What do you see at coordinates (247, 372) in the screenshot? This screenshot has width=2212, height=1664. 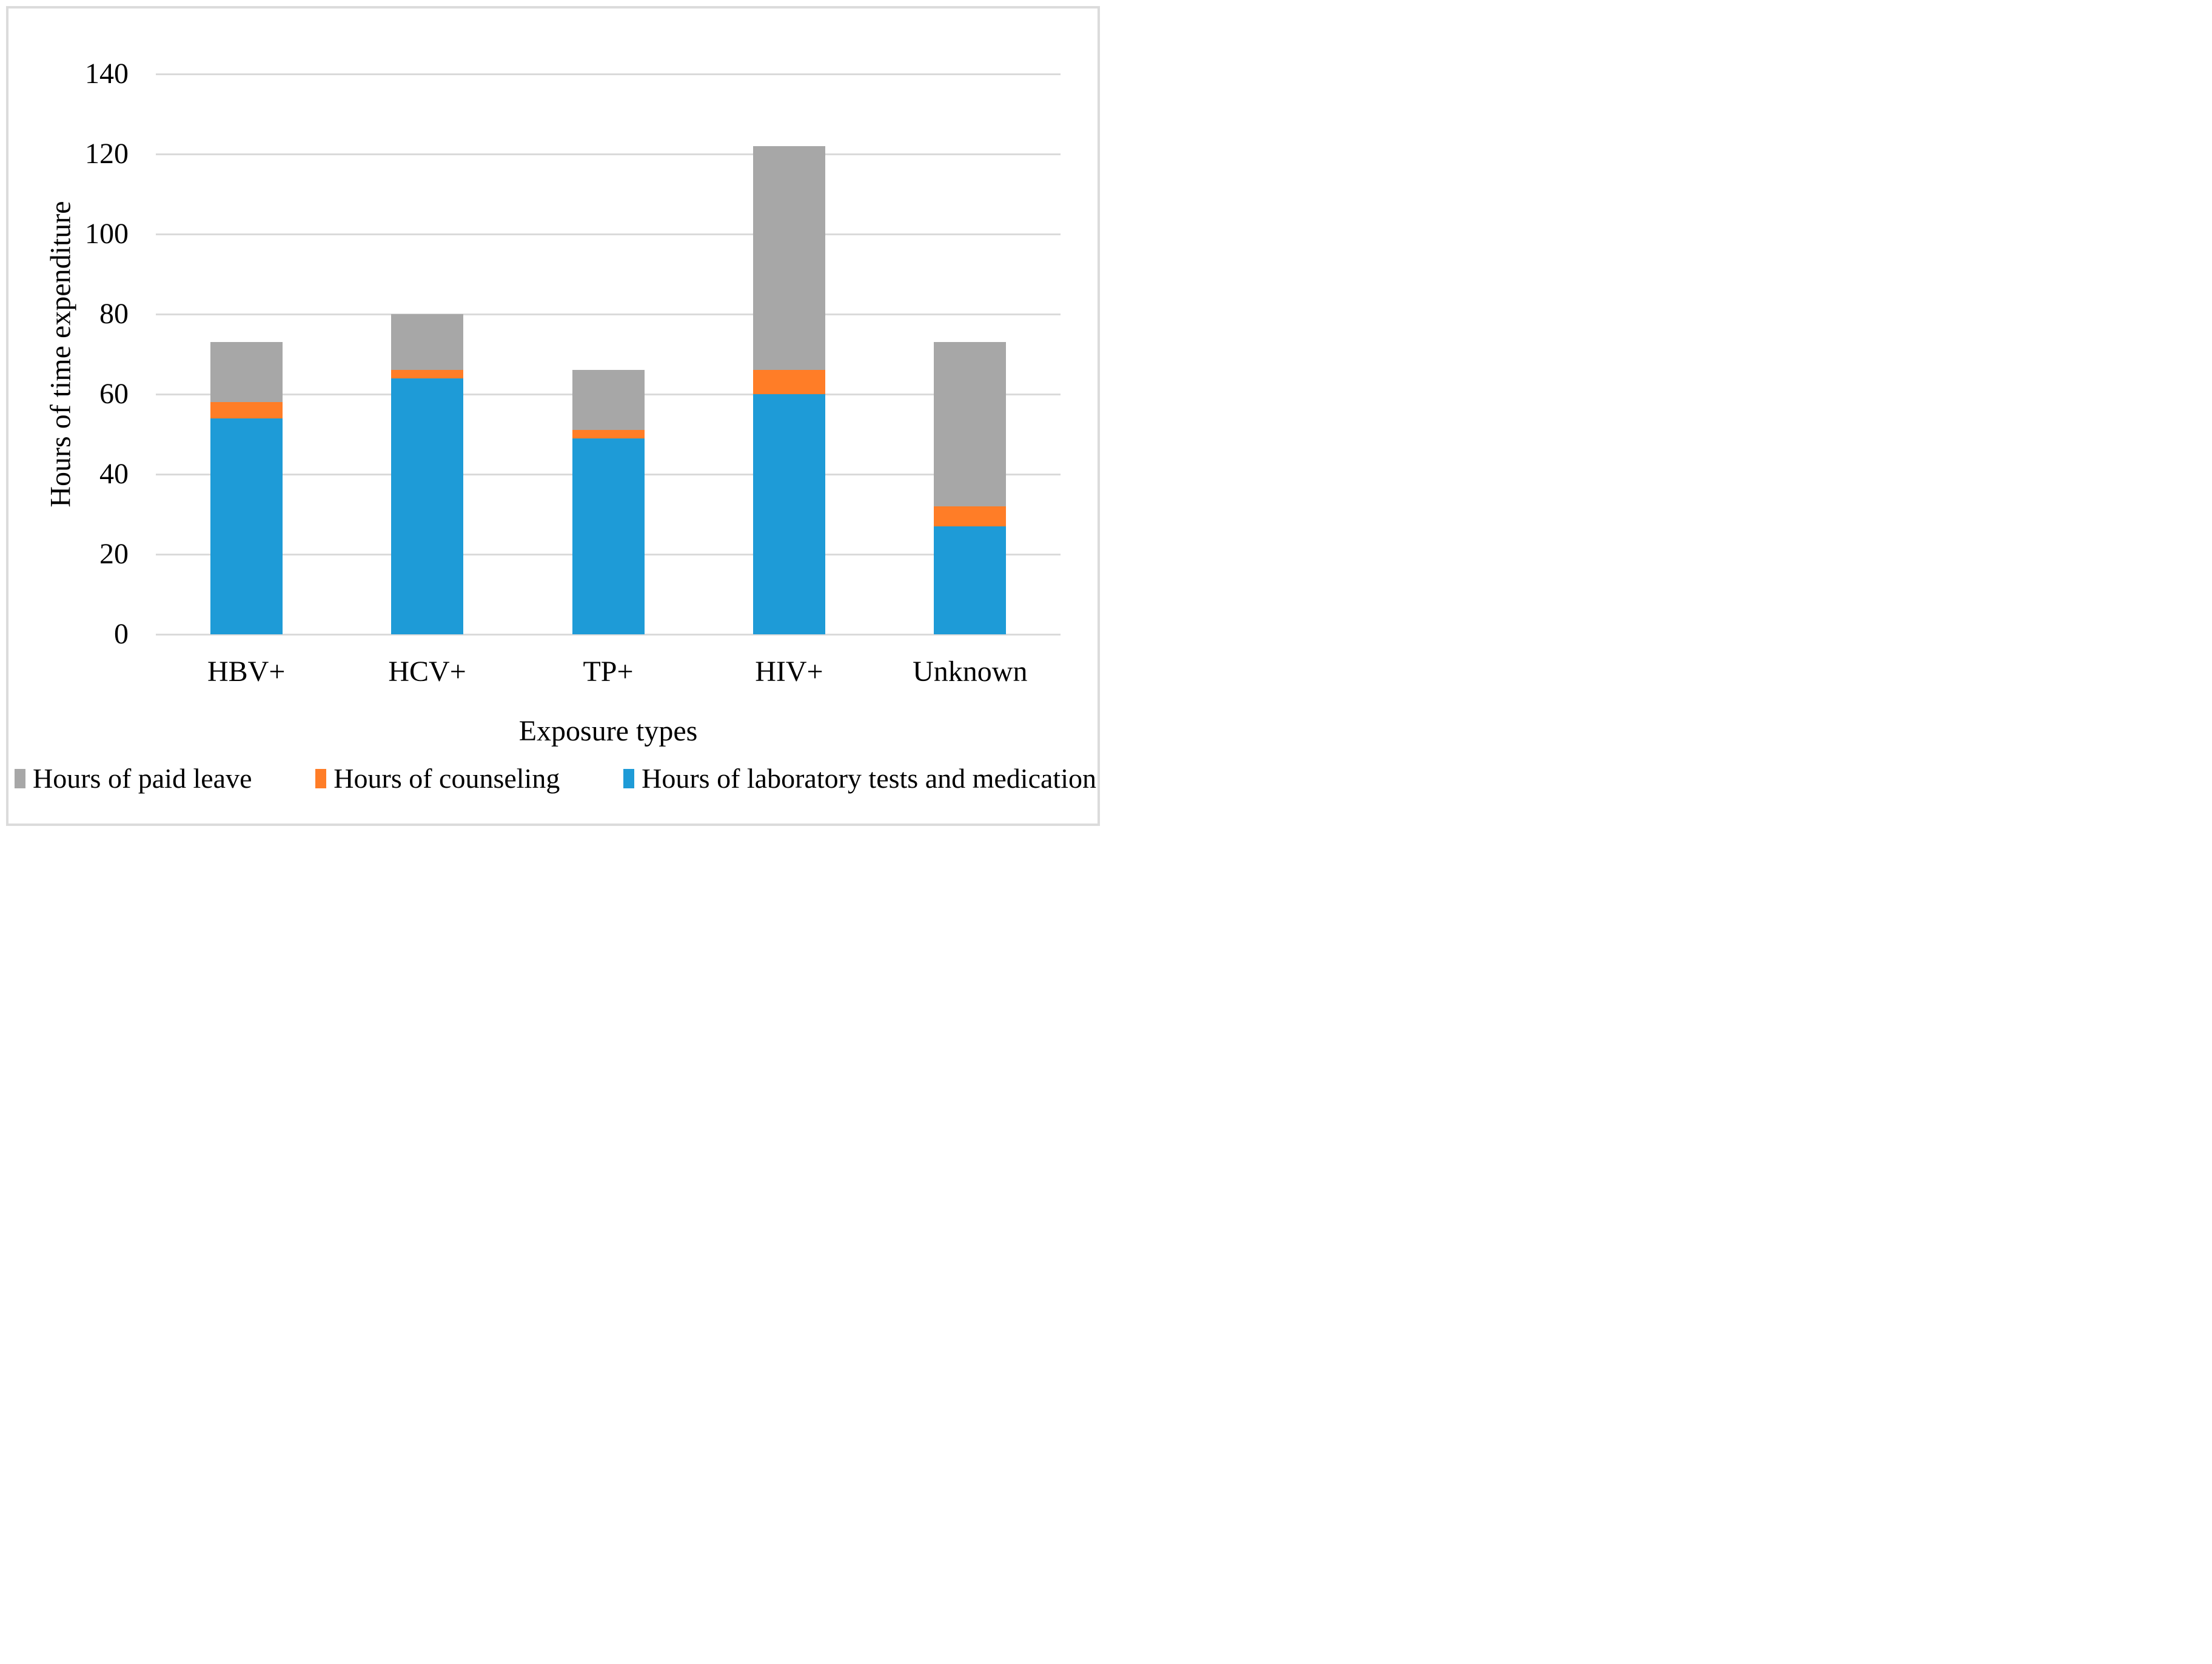 I see `bar-segment-hbv-hours-of-paid-leave` at bounding box center [247, 372].